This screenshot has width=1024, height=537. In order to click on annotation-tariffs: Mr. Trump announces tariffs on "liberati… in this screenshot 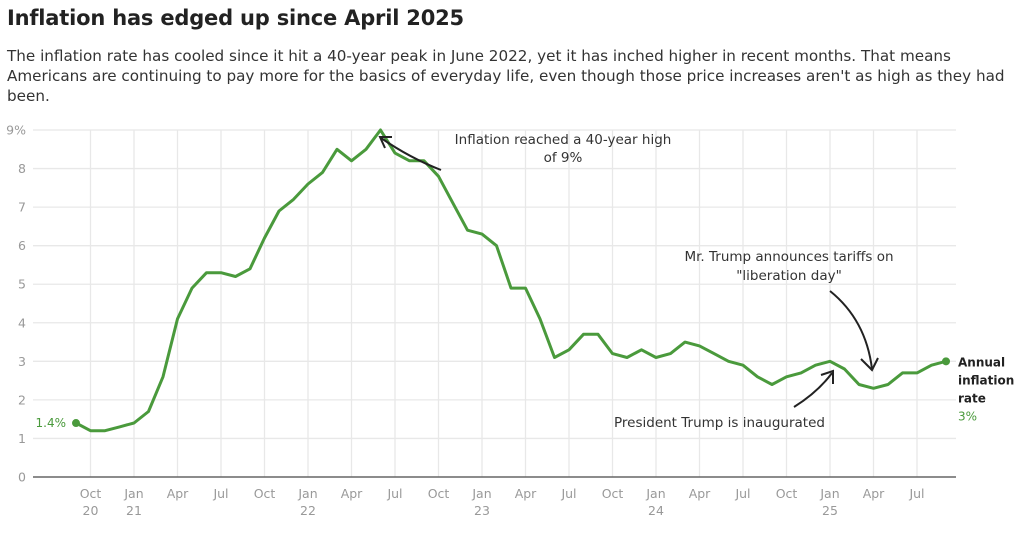, I will do `click(789, 310)`.